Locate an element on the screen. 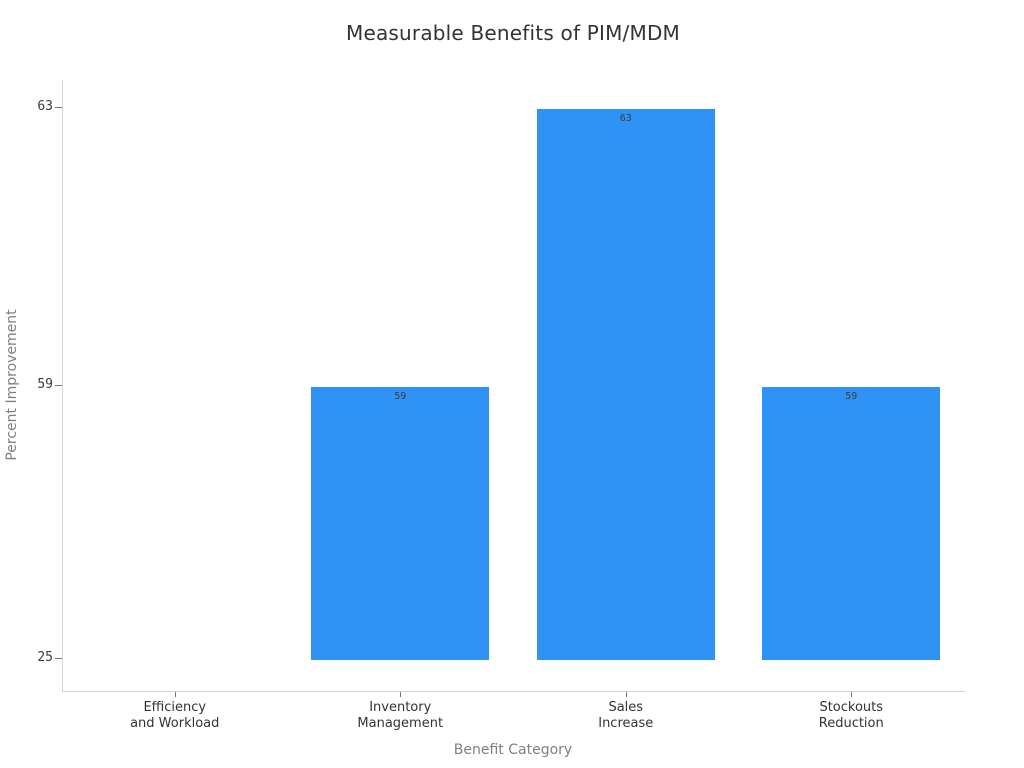 The image size is (1024, 768). y-tick-label: 63 is located at coordinates (45, 106).